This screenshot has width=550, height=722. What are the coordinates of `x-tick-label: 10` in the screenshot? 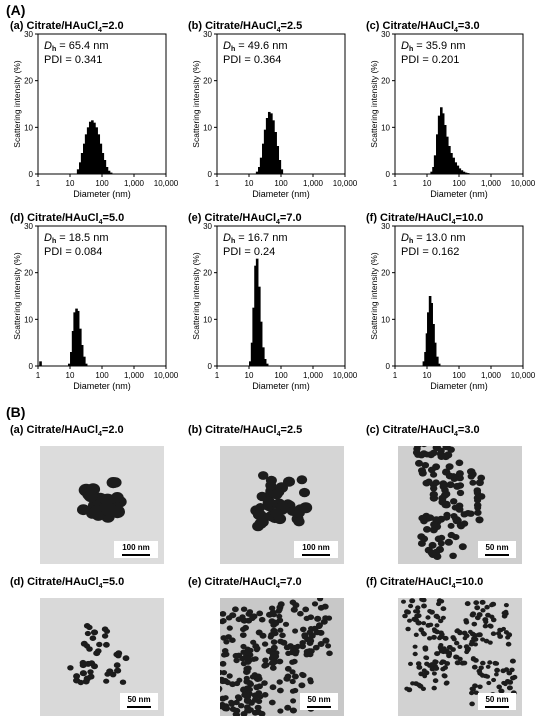 It's located at (249, 183).